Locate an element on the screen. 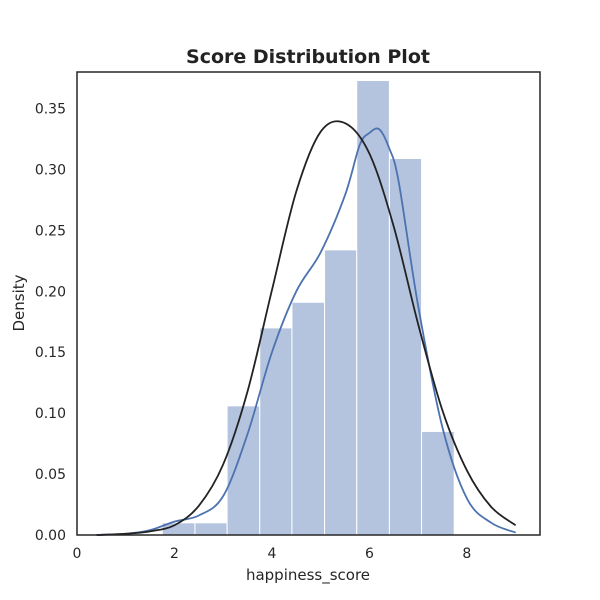 The image size is (600, 600). x-tick-label: 6 is located at coordinates (369, 554).